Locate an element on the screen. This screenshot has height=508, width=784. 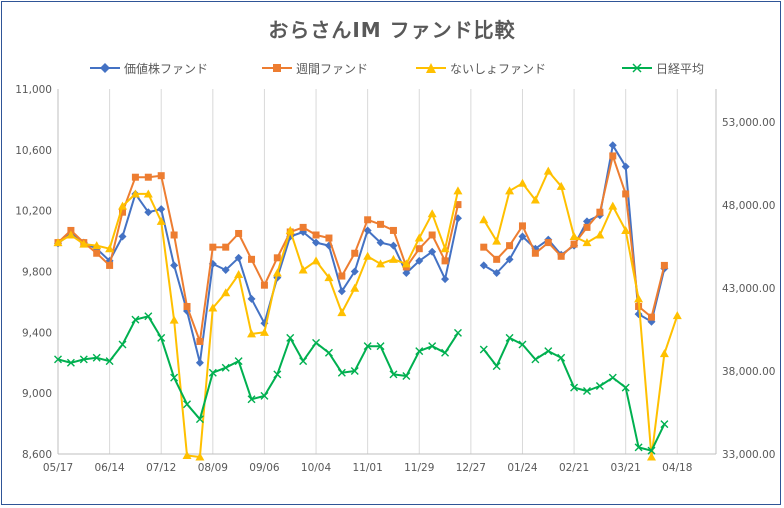
y-left-tick-label: 8,600 is located at coordinates (37, 455).